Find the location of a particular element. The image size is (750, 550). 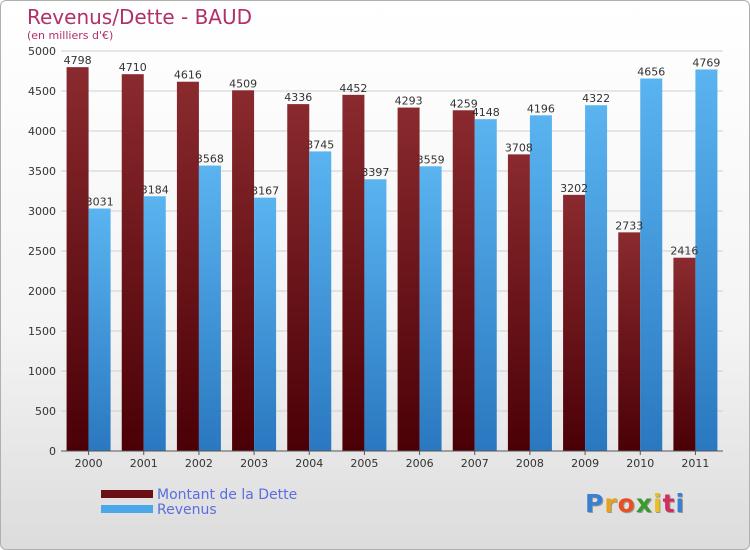

data-label: 2416 is located at coordinates (684, 251).